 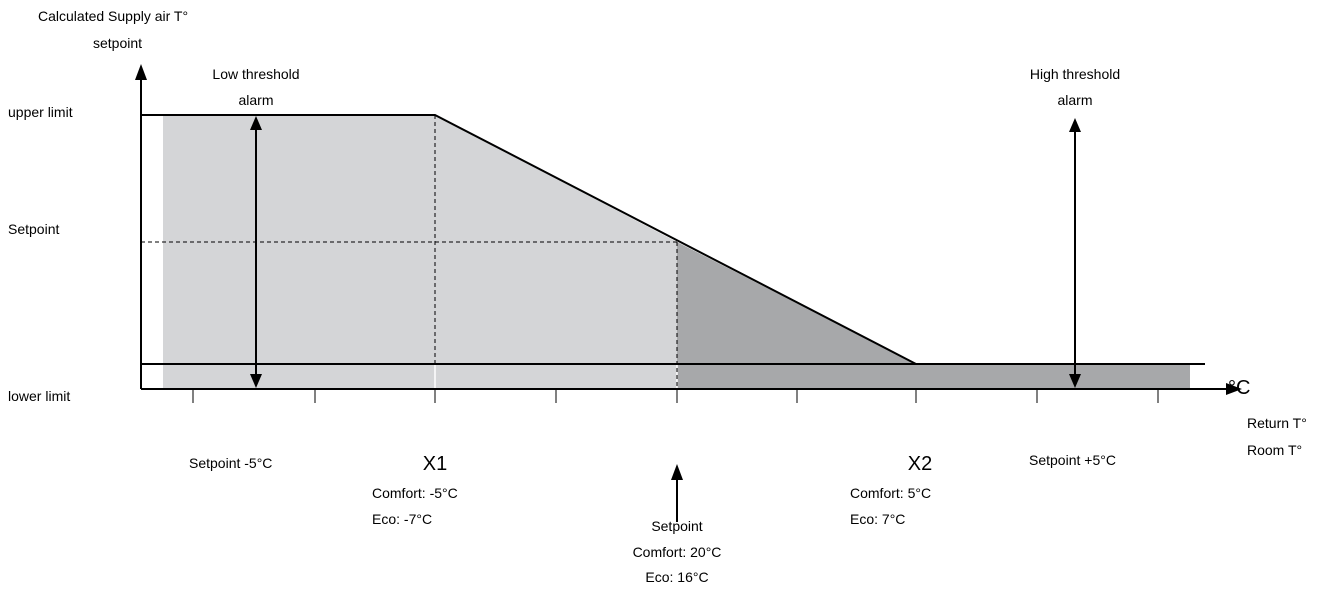 What do you see at coordinates (256, 100) in the screenshot?
I see `low-alarm-label-line2: alarm` at bounding box center [256, 100].